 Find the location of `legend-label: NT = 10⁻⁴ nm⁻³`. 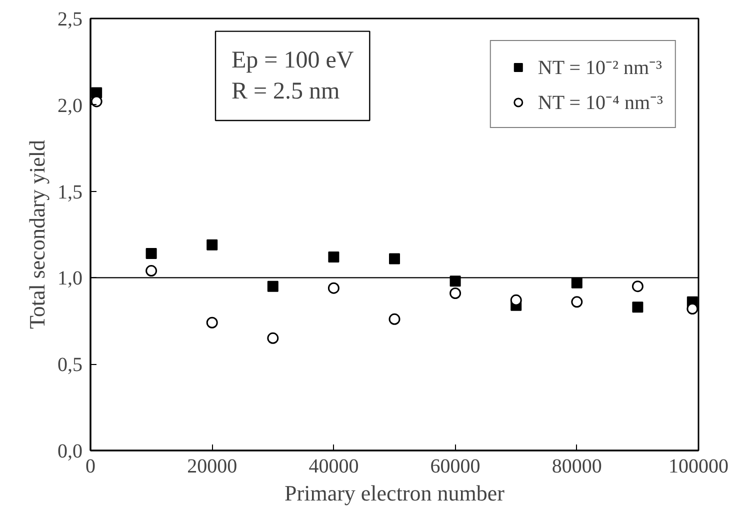

legend-label: NT = 10⁻⁴ nm⁻³ is located at coordinates (600, 103).